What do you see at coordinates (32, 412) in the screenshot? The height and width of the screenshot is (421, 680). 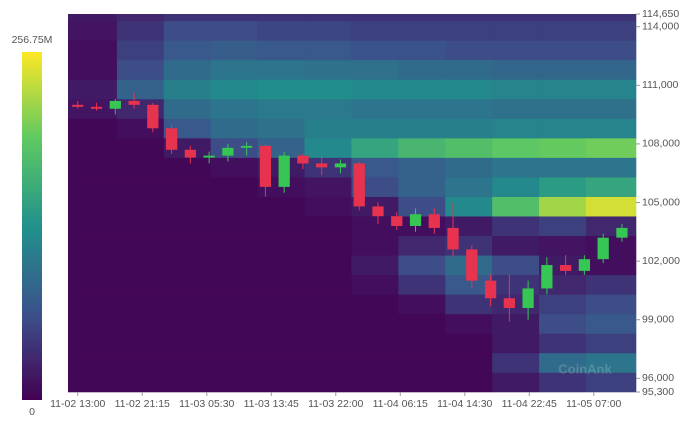 I see `colorbar-min-label: 0` at bounding box center [32, 412].